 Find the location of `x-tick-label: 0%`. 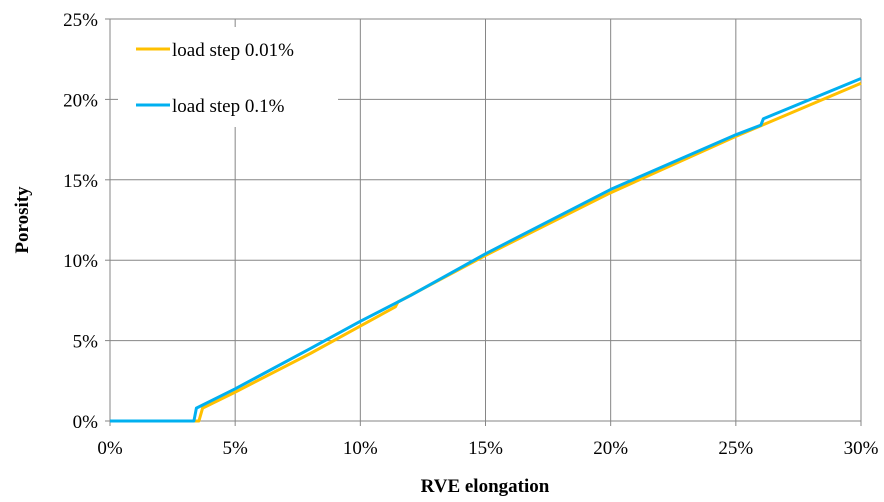

x-tick-label: 0% is located at coordinates (110, 448).